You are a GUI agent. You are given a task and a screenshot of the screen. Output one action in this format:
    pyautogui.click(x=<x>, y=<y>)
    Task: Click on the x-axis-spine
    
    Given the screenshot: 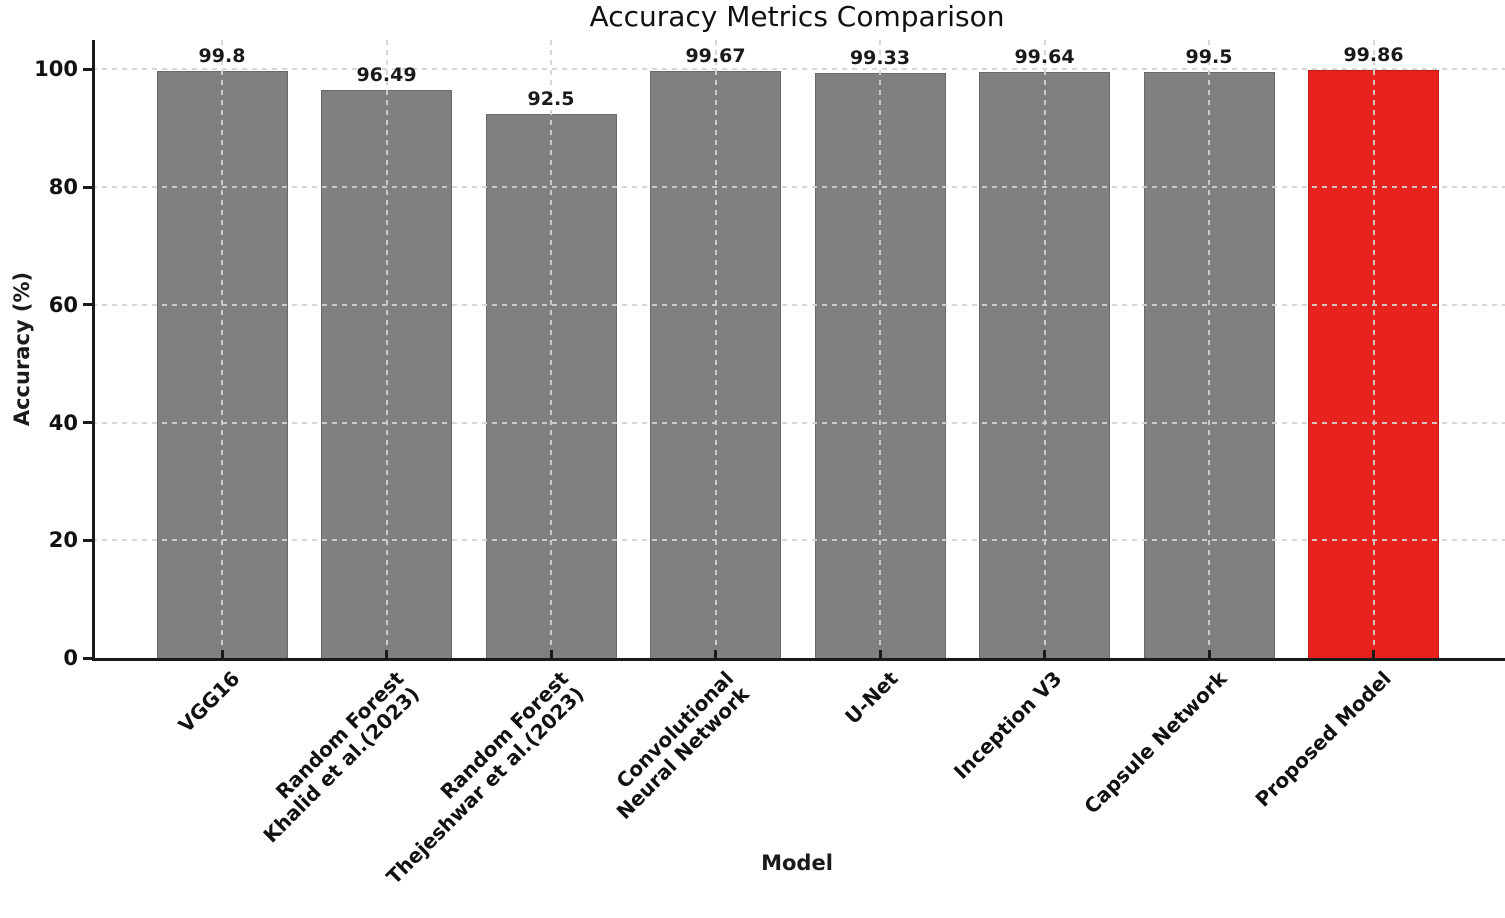 What is the action you would take?
    pyautogui.click(x=798, y=659)
    